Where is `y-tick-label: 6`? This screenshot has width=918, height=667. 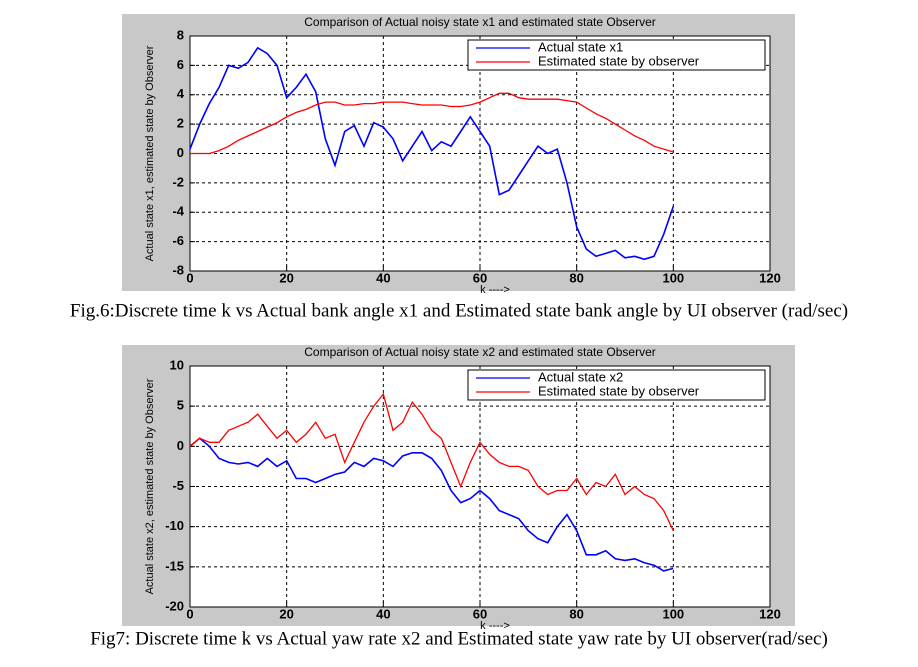
y-tick-label: 6 is located at coordinates (180, 64).